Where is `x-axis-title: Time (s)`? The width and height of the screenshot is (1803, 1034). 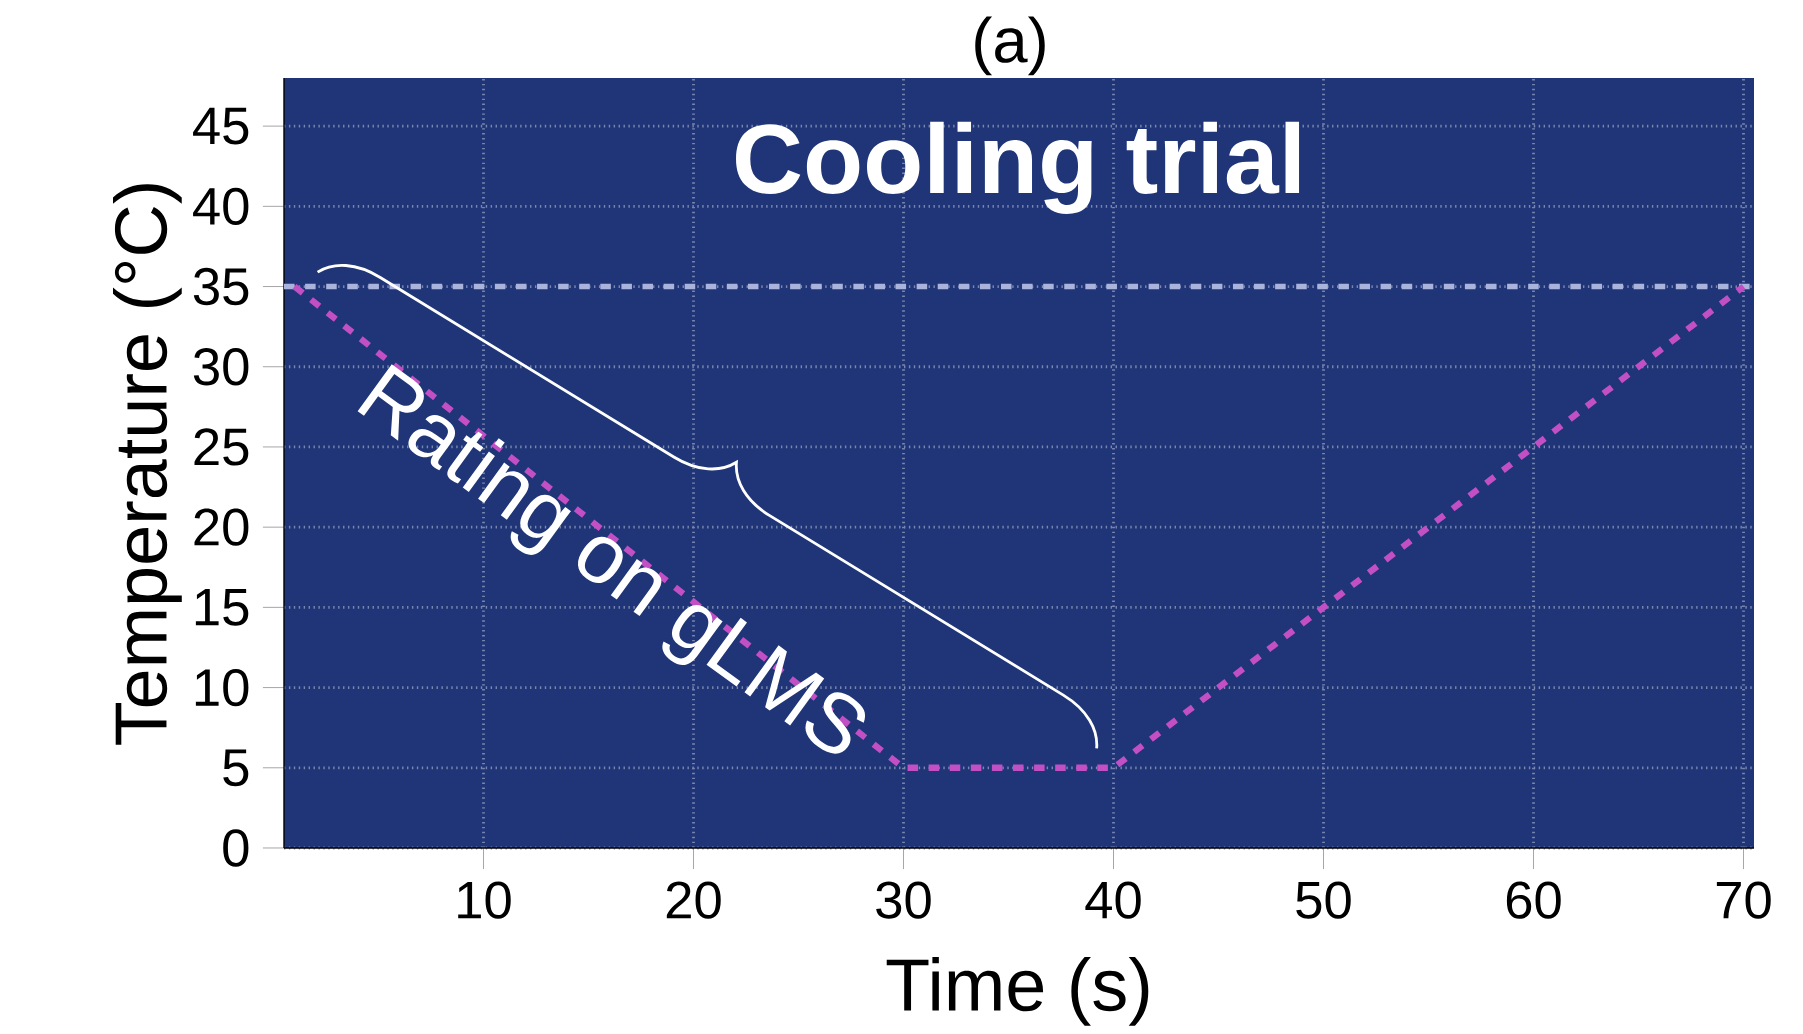 x-axis-title: Time (s) is located at coordinates (1017, 991).